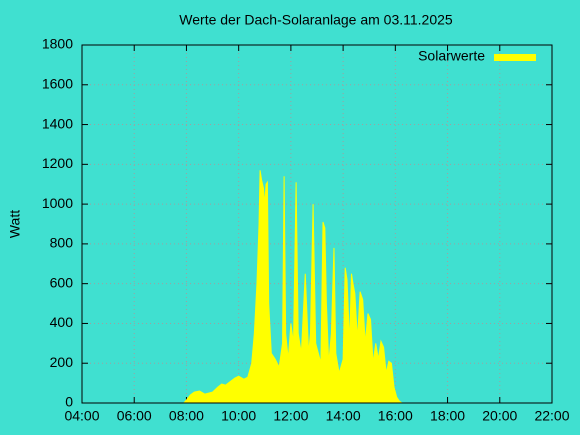 This screenshot has height=435, width=580. What do you see at coordinates (515, 57) in the screenshot?
I see `legend-swatch` at bounding box center [515, 57].